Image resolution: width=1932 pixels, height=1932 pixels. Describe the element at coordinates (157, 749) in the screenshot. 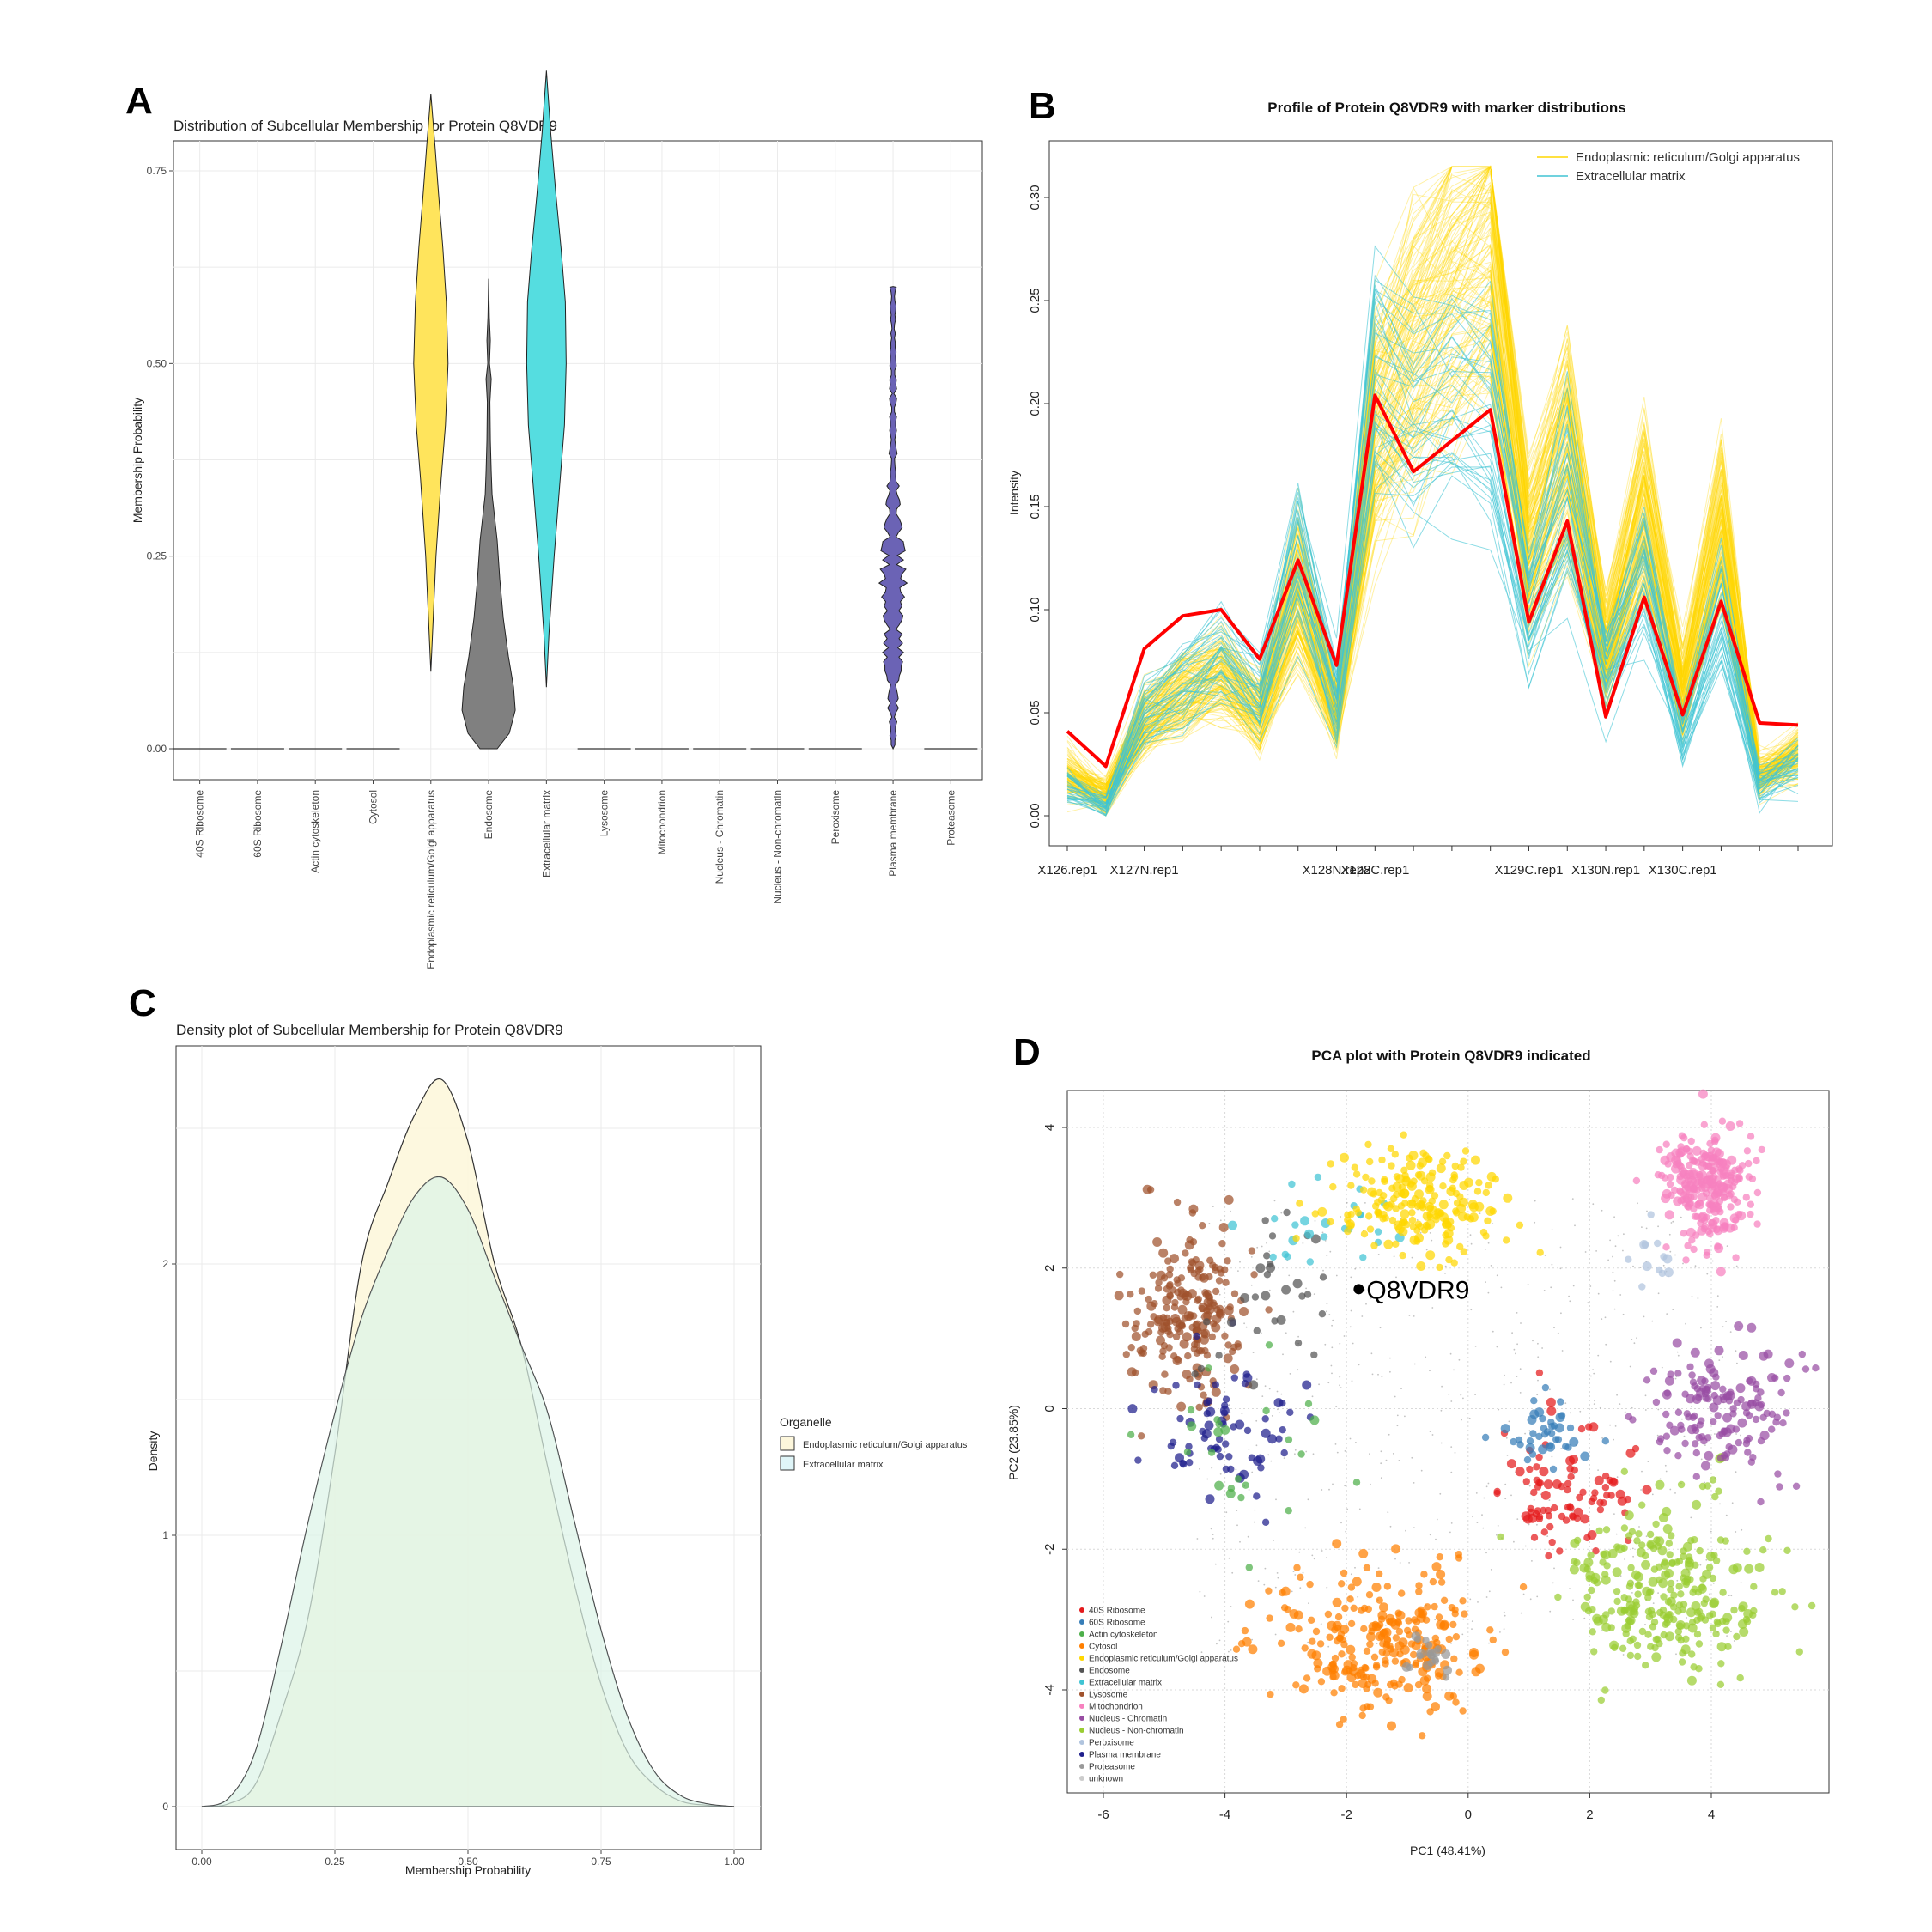

I see `violin-y-tick-label: 0.00` at that location.